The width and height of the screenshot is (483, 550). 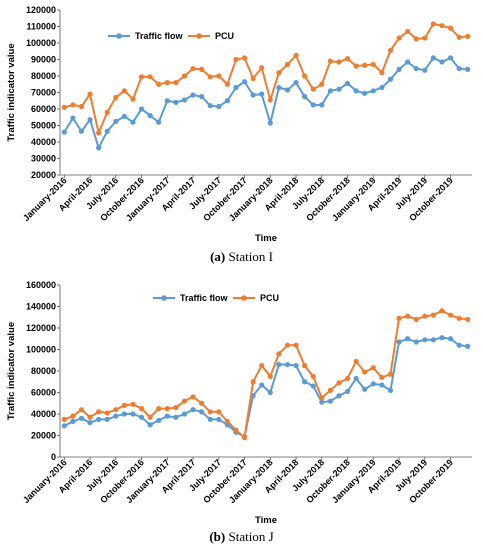 I want to click on y-tick-label: 50000, so click(x=43, y=126).